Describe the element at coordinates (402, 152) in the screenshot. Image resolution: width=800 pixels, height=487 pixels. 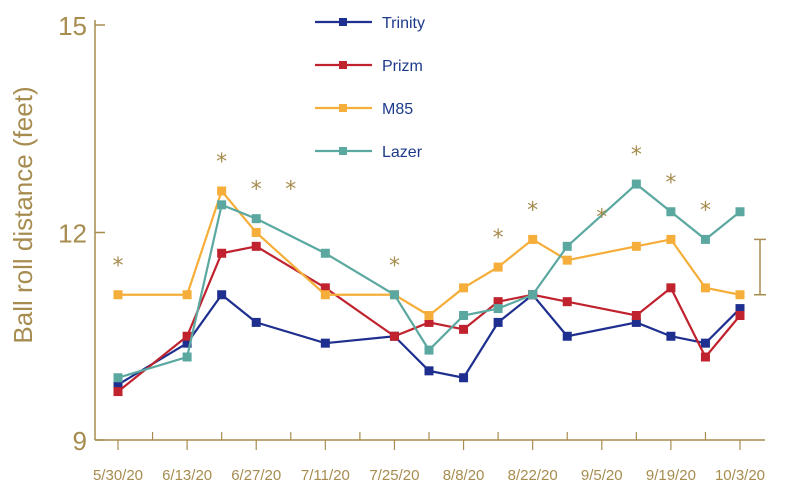
I see `legend-label: Lazer` at that location.